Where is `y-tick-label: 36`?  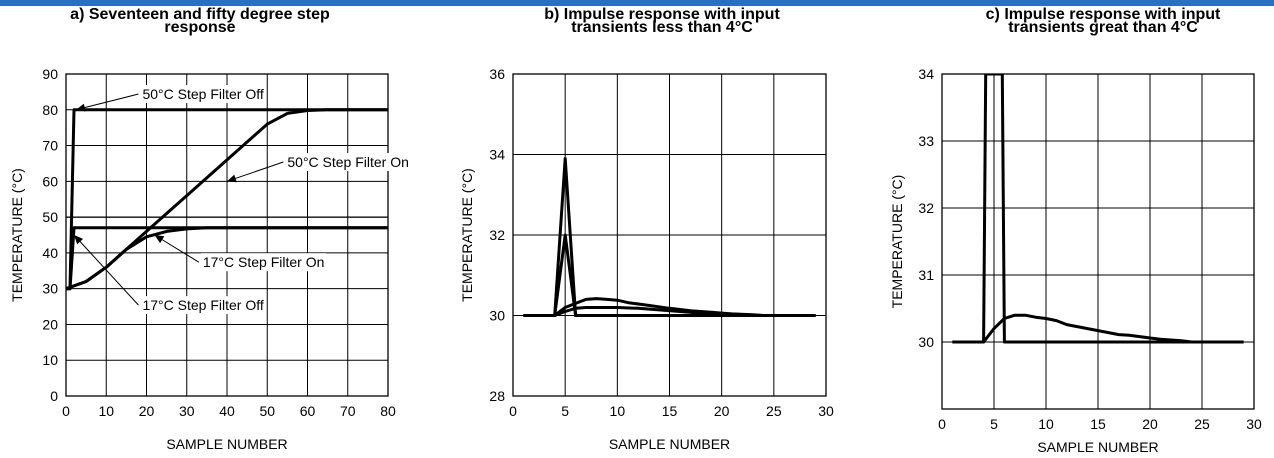
y-tick-label: 36 is located at coordinates (497, 74).